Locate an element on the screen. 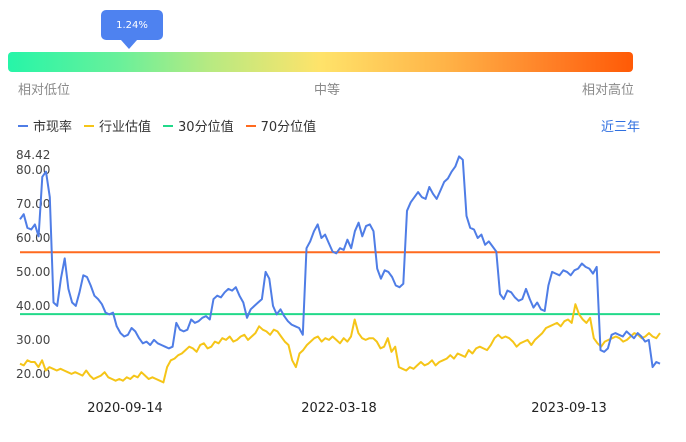 This screenshot has width=686, height=442. scale-label-mid: 中等 is located at coordinates (327, 90).